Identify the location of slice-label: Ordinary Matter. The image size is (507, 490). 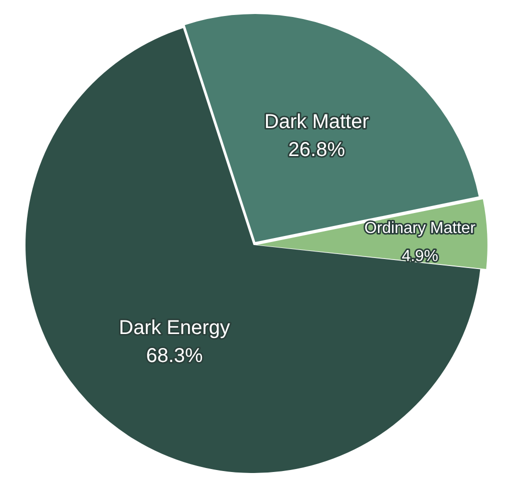
(420, 228).